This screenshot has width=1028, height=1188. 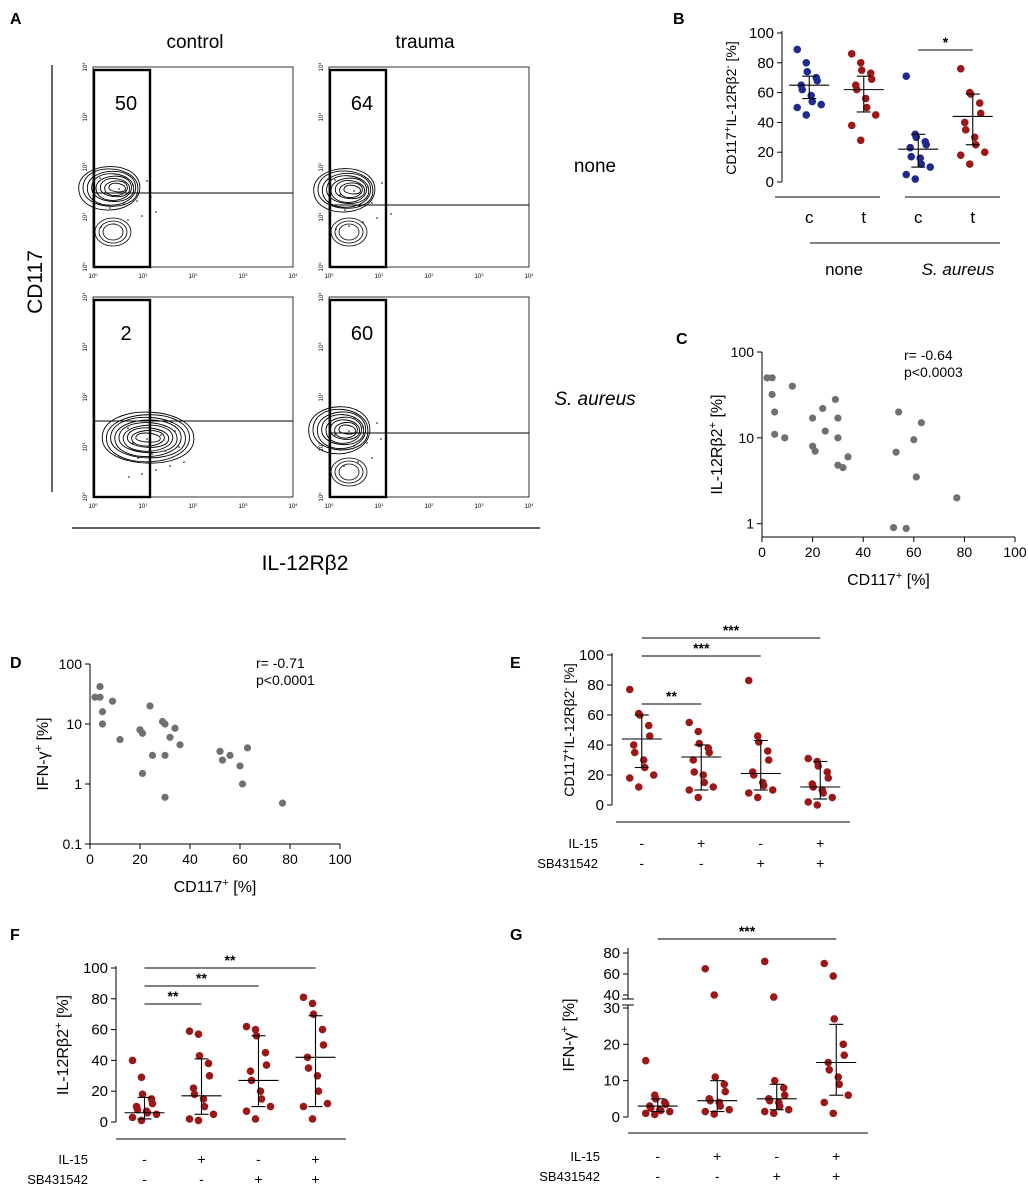 I want to click on y-tick-label: 0.1, so click(x=73, y=844).